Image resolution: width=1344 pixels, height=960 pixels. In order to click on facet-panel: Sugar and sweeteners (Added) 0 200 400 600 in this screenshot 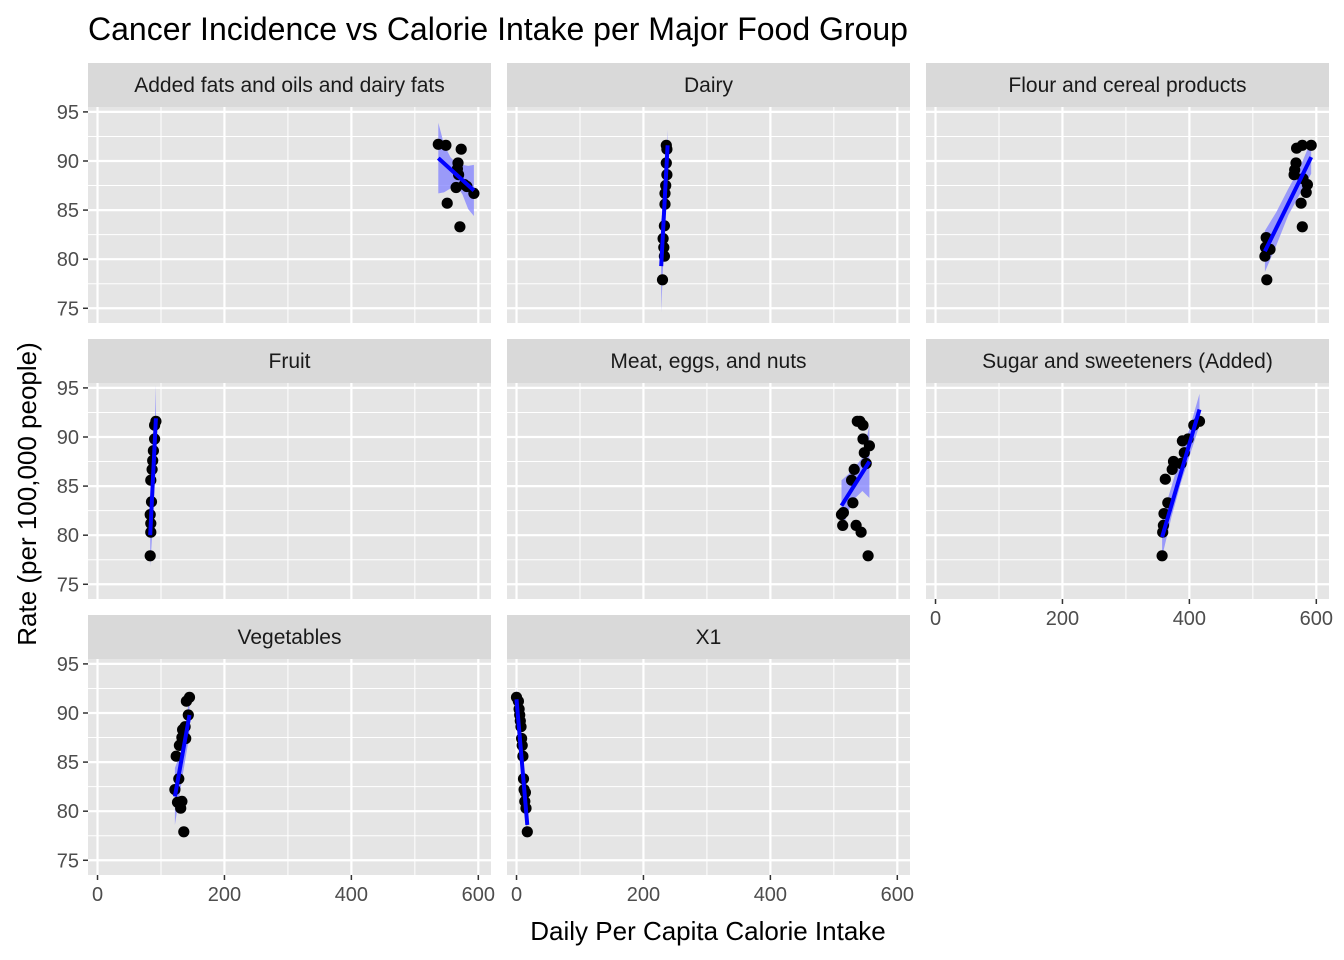, I will do `click(1129, 484)`.